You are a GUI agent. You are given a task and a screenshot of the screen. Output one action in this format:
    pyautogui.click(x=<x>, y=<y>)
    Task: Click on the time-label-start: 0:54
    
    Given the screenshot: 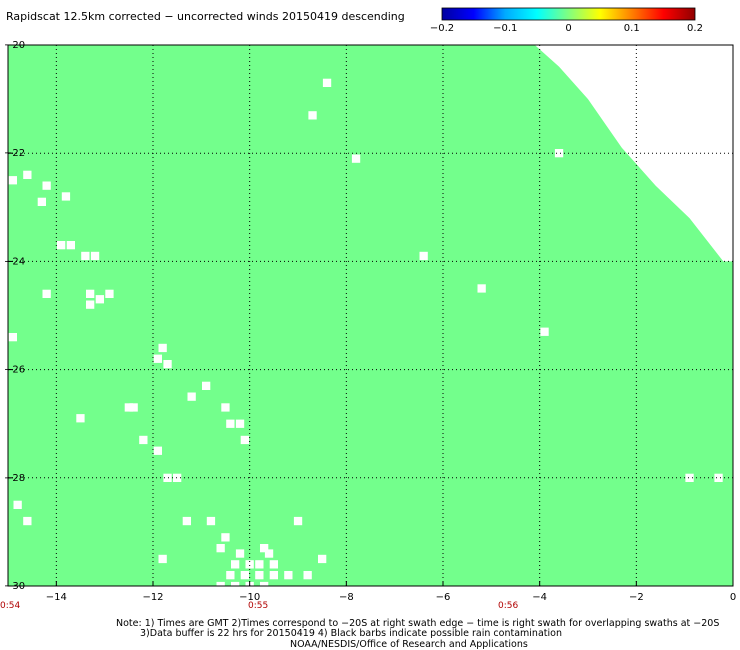 What is the action you would take?
    pyautogui.click(x=10, y=606)
    